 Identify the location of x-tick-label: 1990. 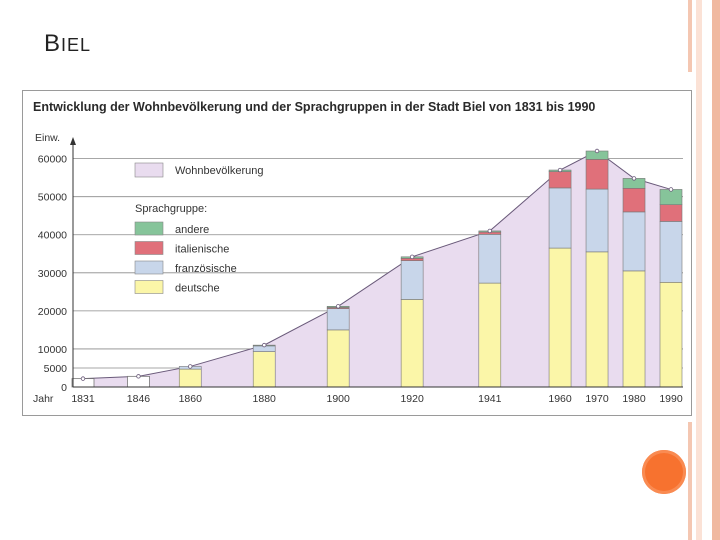
(671, 399).